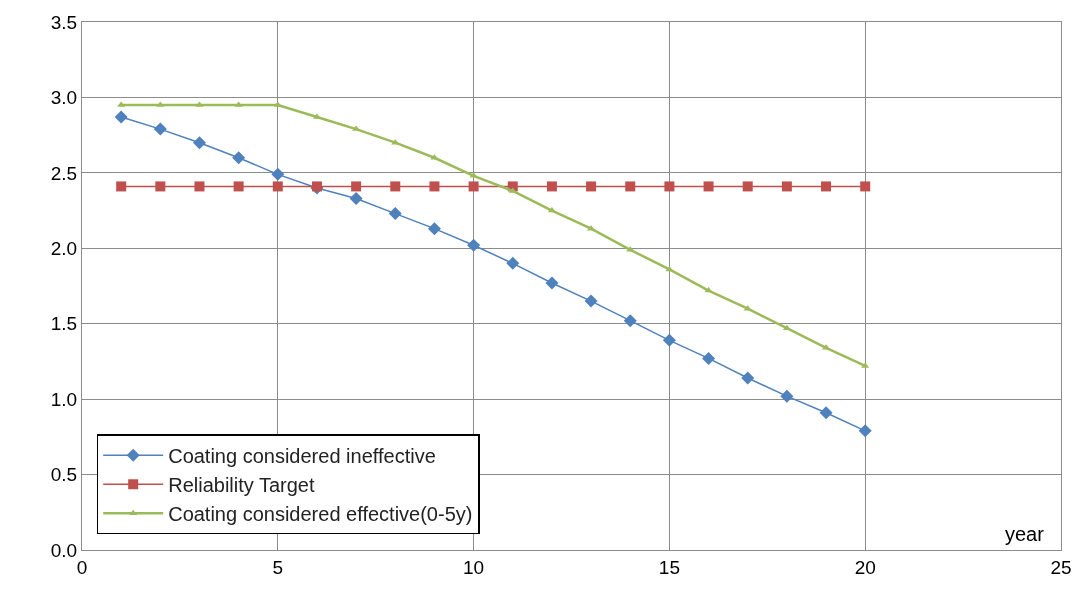 Image resolution: width=1084 pixels, height=604 pixels. What do you see at coordinates (1025, 534) in the screenshot?
I see `x-axis-title: year` at bounding box center [1025, 534].